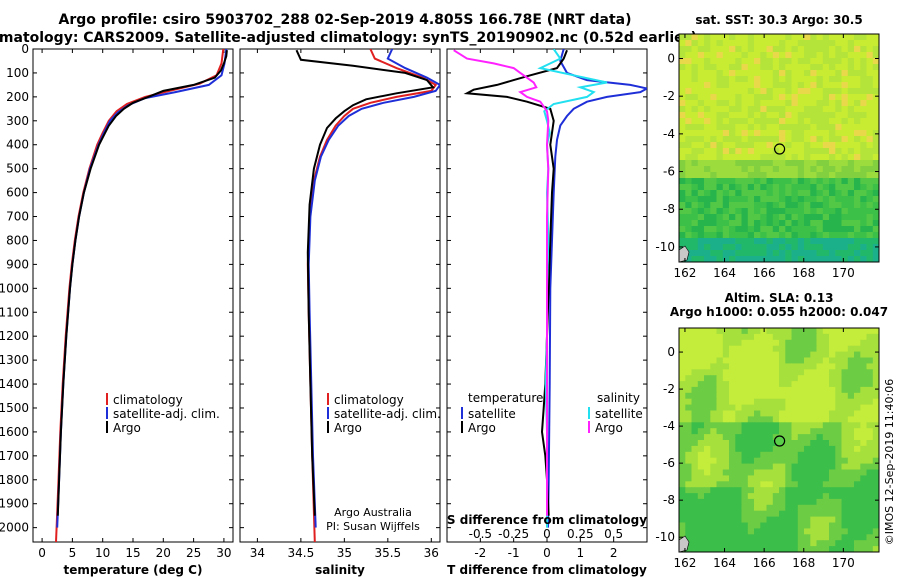 This screenshot has height=580, width=900. Describe the element at coordinates (764, 563) in the screenshot. I see `map-x-tick-label: 166` at that location.